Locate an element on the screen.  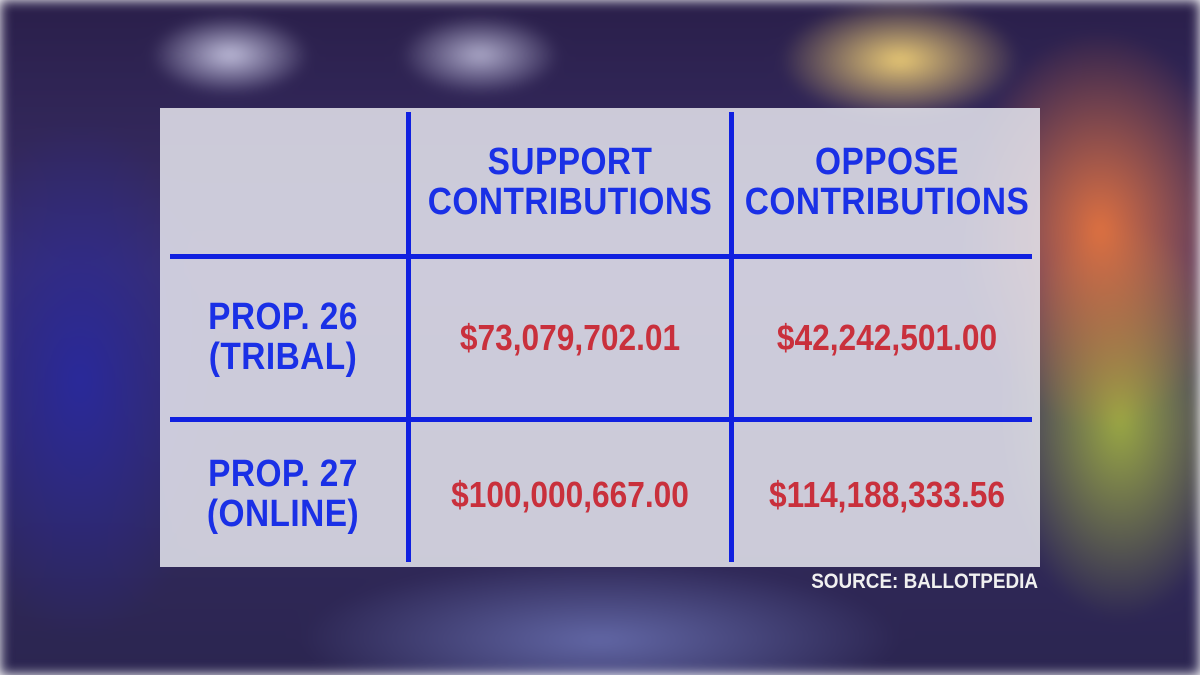
header-line: PROP. 27 is located at coordinates (283, 473).